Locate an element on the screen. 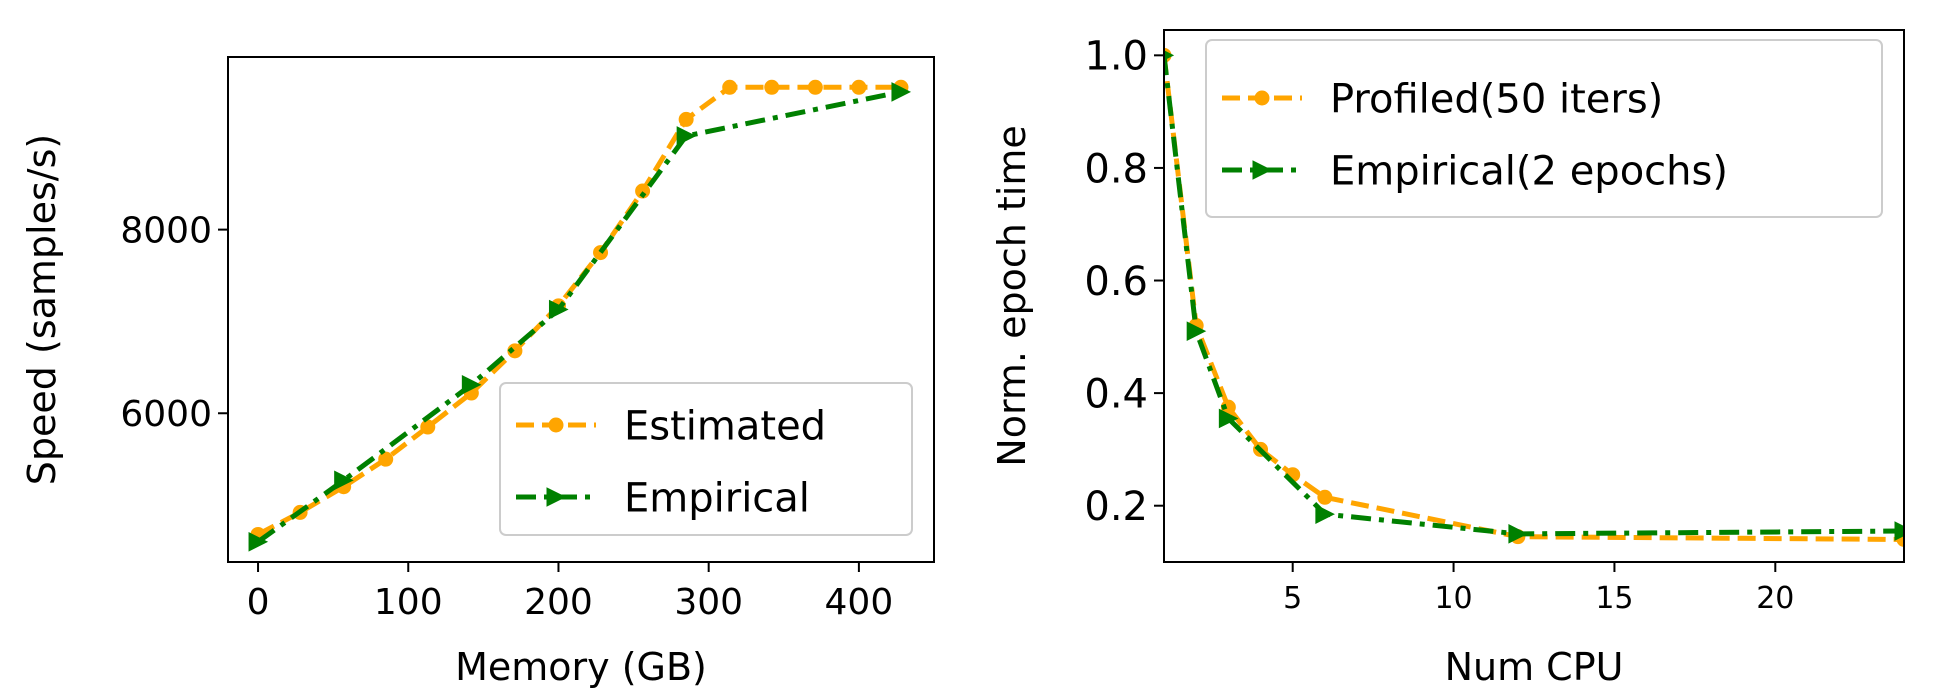  x-tick-label: 10 is located at coordinates (1453, 598).